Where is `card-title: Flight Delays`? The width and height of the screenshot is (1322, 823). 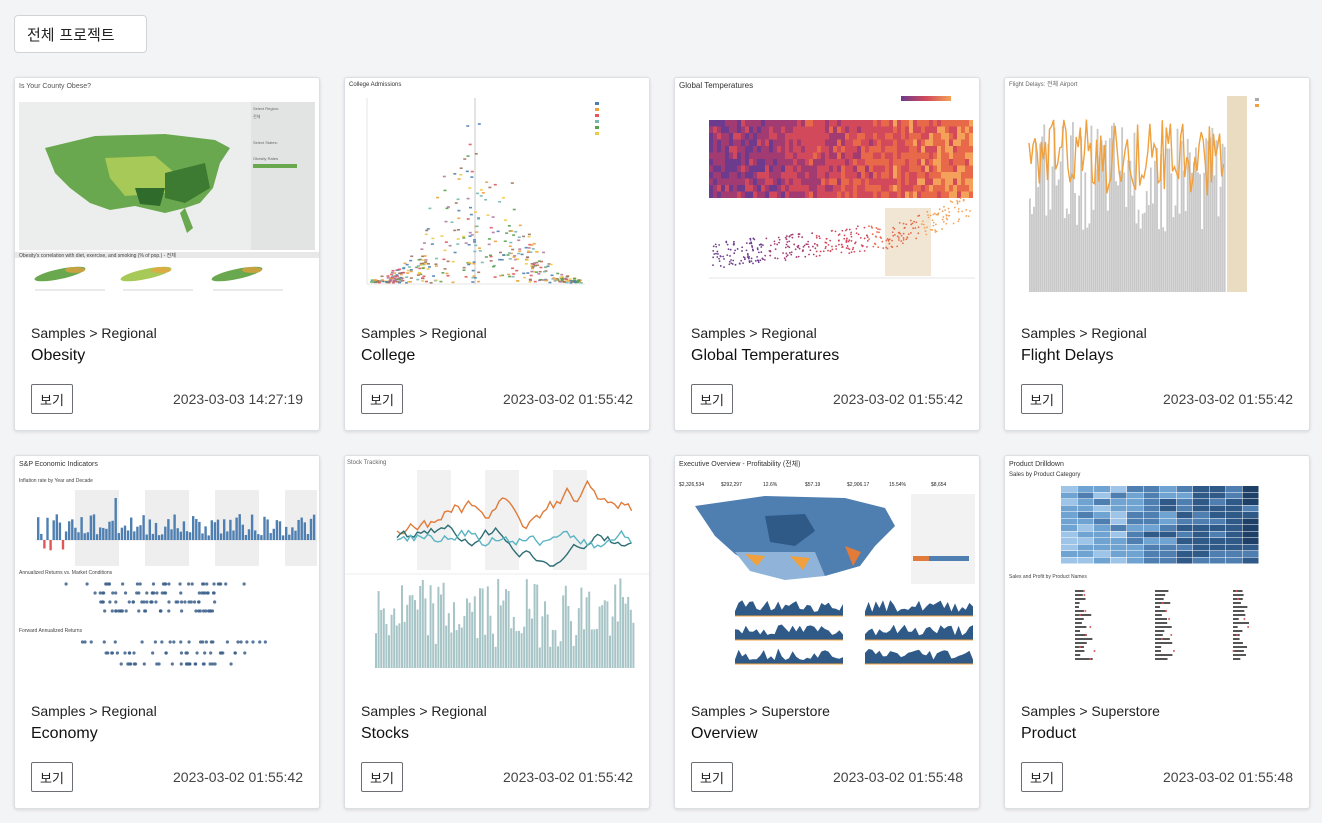 card-title: Flight Delays is located at coordinates (1067, 355).